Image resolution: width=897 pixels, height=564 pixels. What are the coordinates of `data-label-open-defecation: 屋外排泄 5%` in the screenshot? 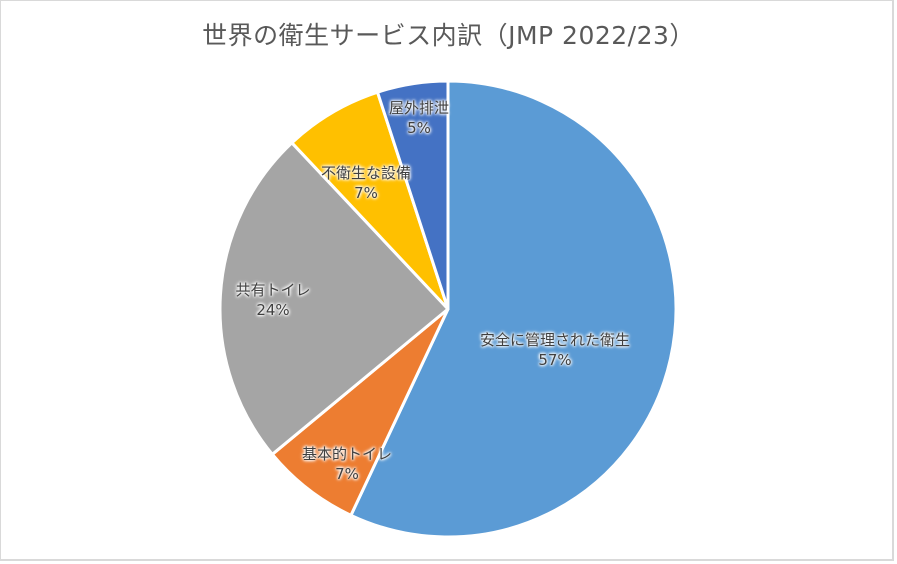 It's located at (419, 118).